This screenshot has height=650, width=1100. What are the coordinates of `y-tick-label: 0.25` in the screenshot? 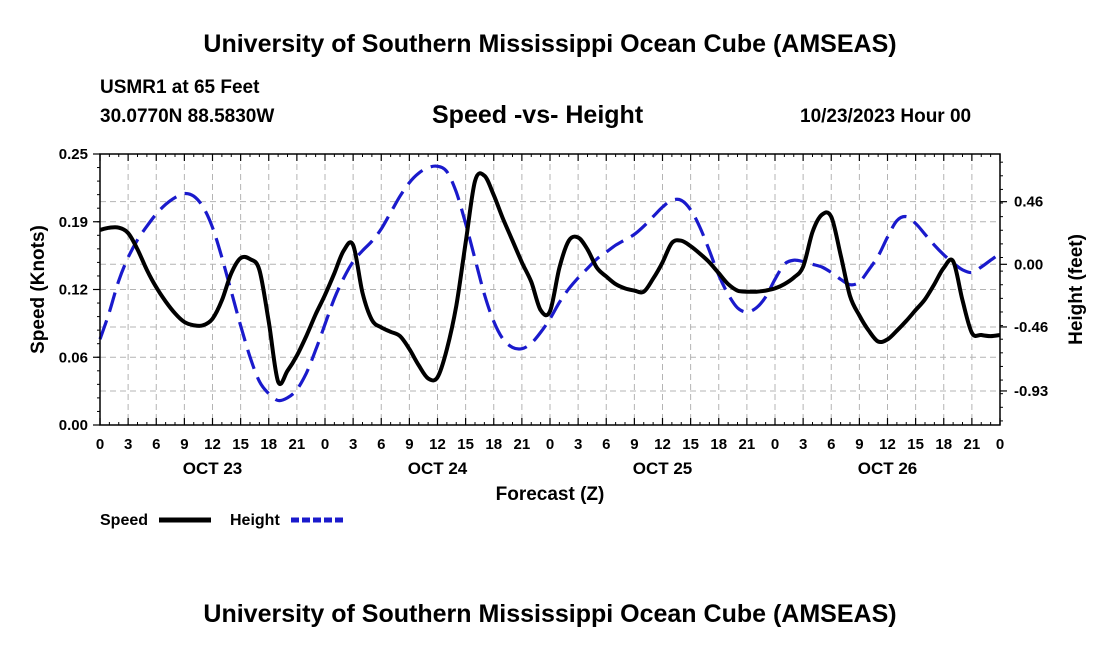 It's located at (73, 154).